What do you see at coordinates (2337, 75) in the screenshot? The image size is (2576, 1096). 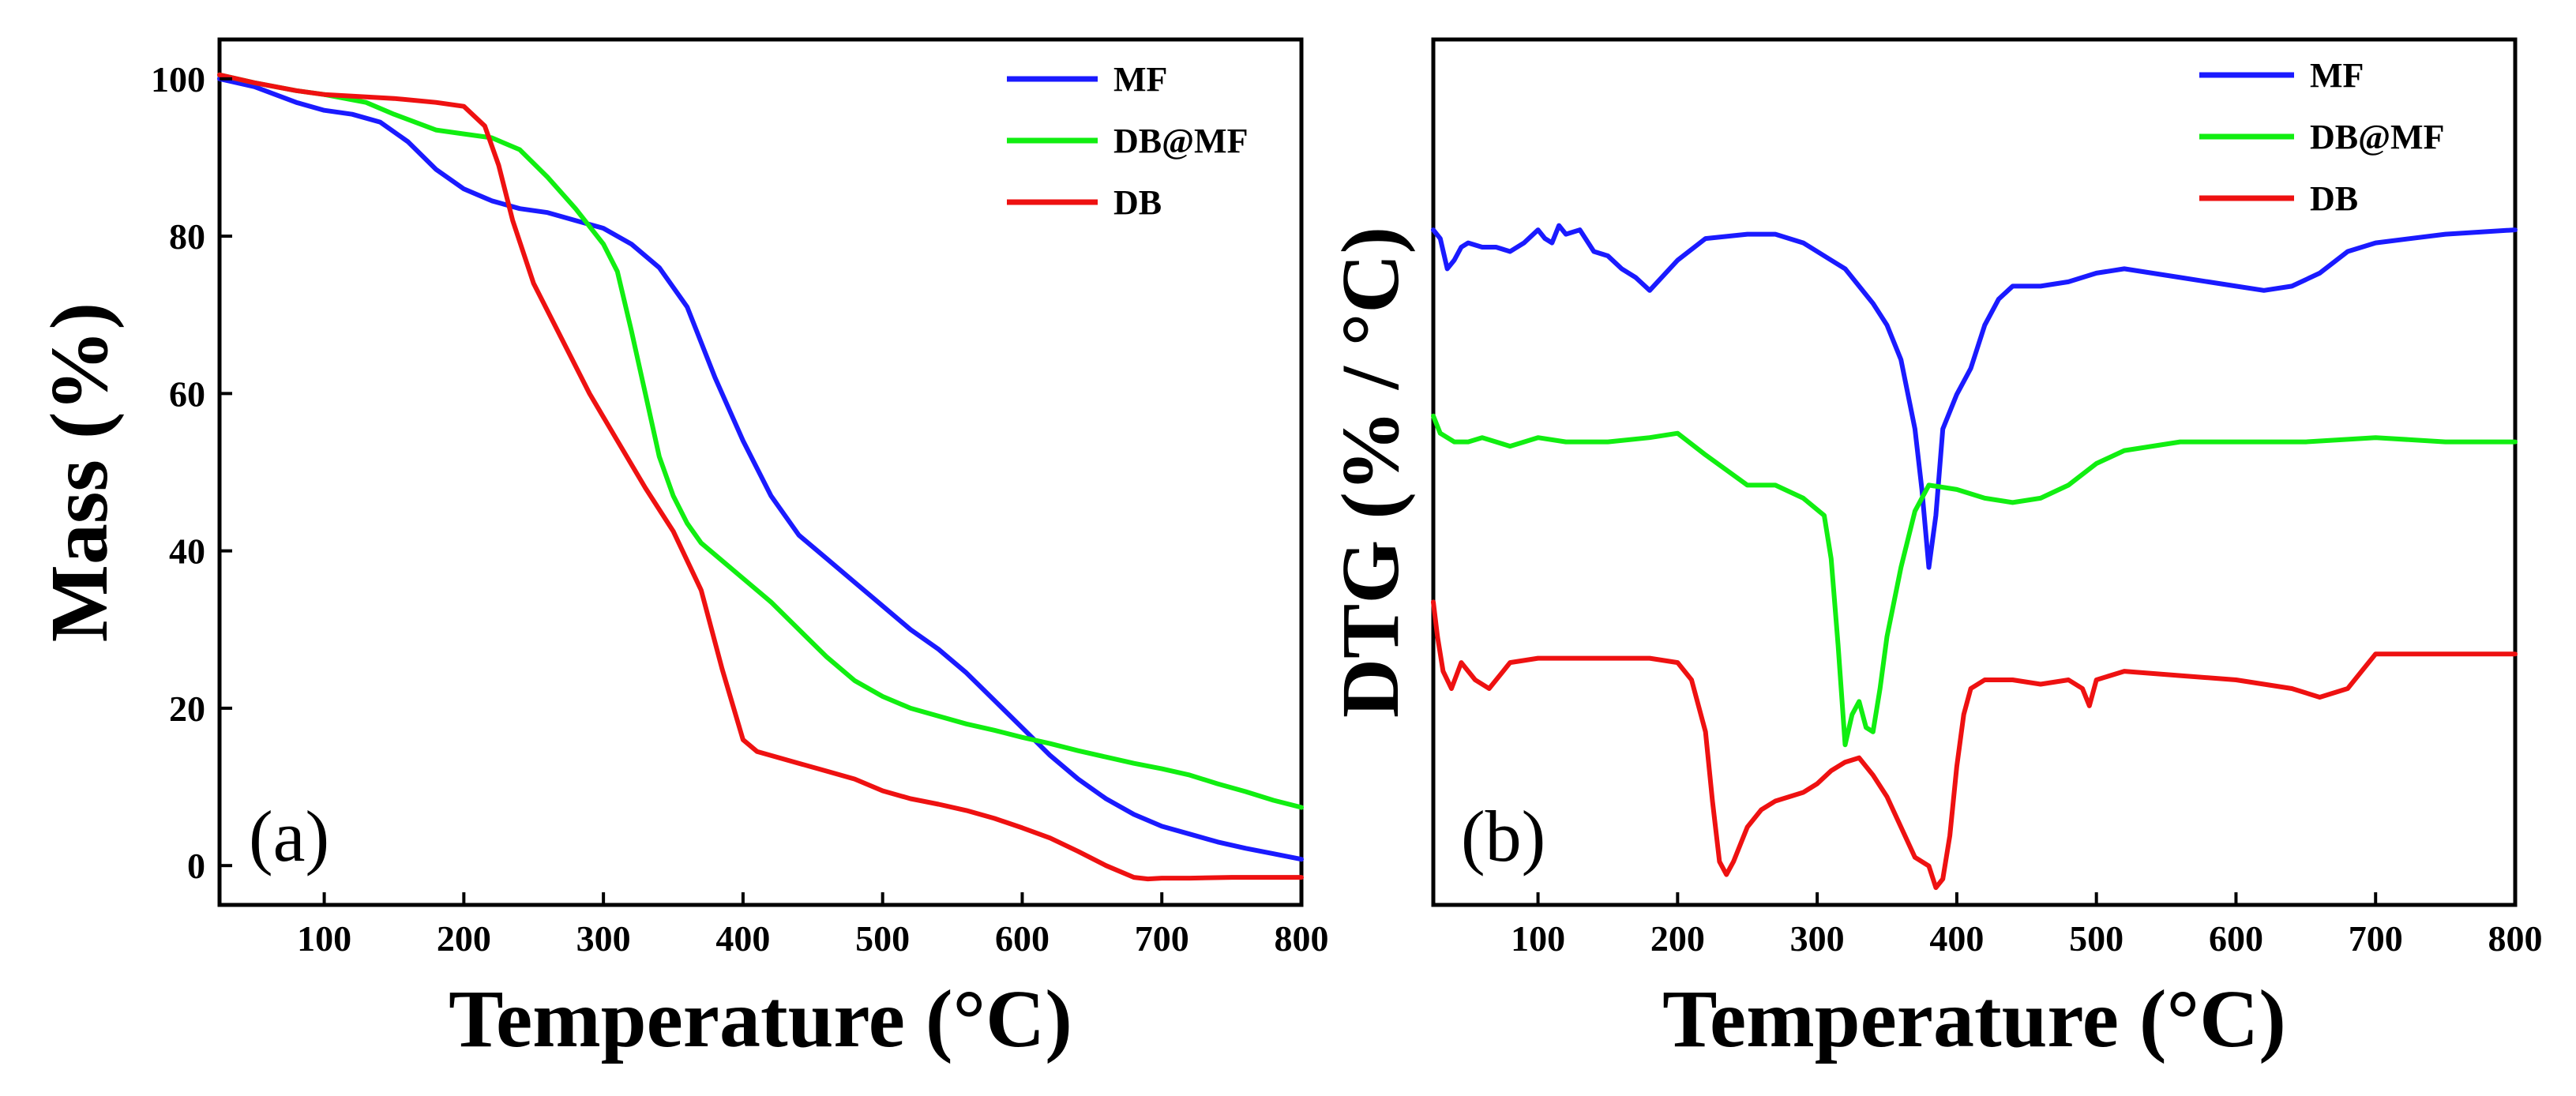 I see `panel-b-legend-label: MF` at bounding box center [2337, 75].